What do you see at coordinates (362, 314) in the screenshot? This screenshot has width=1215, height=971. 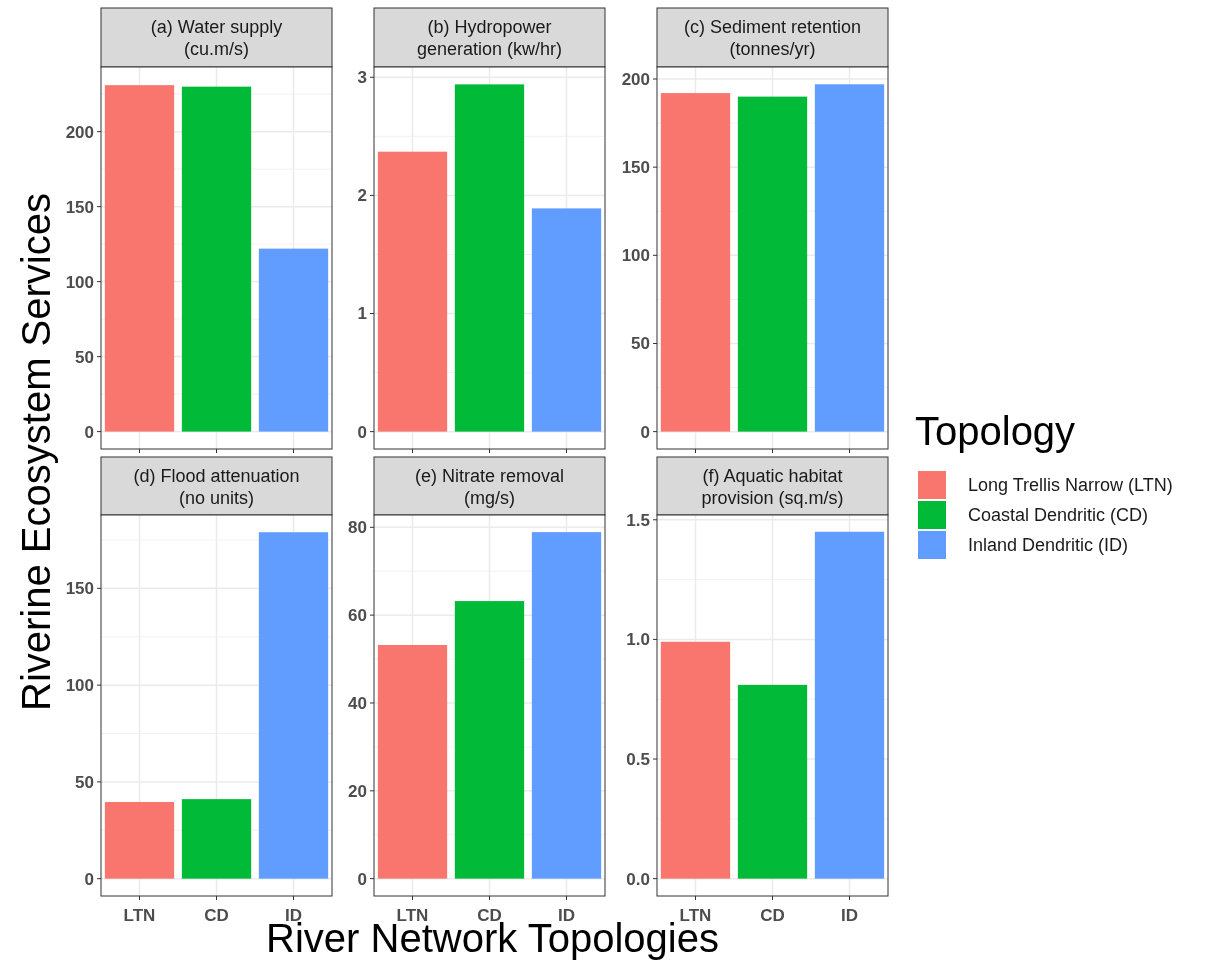 I see `y-tick-label: 1` at bounding box center [362, 314].